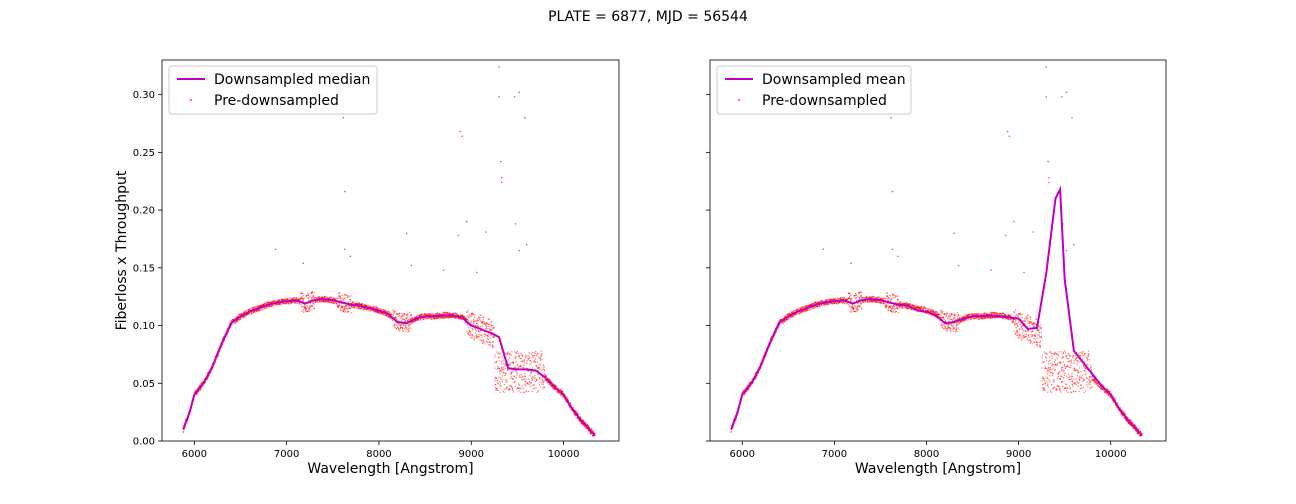  What do you see at coordinates (144, 326) in the screenshot?
I see `y-tick-label: 0.10` at bounding box center [144, 326].